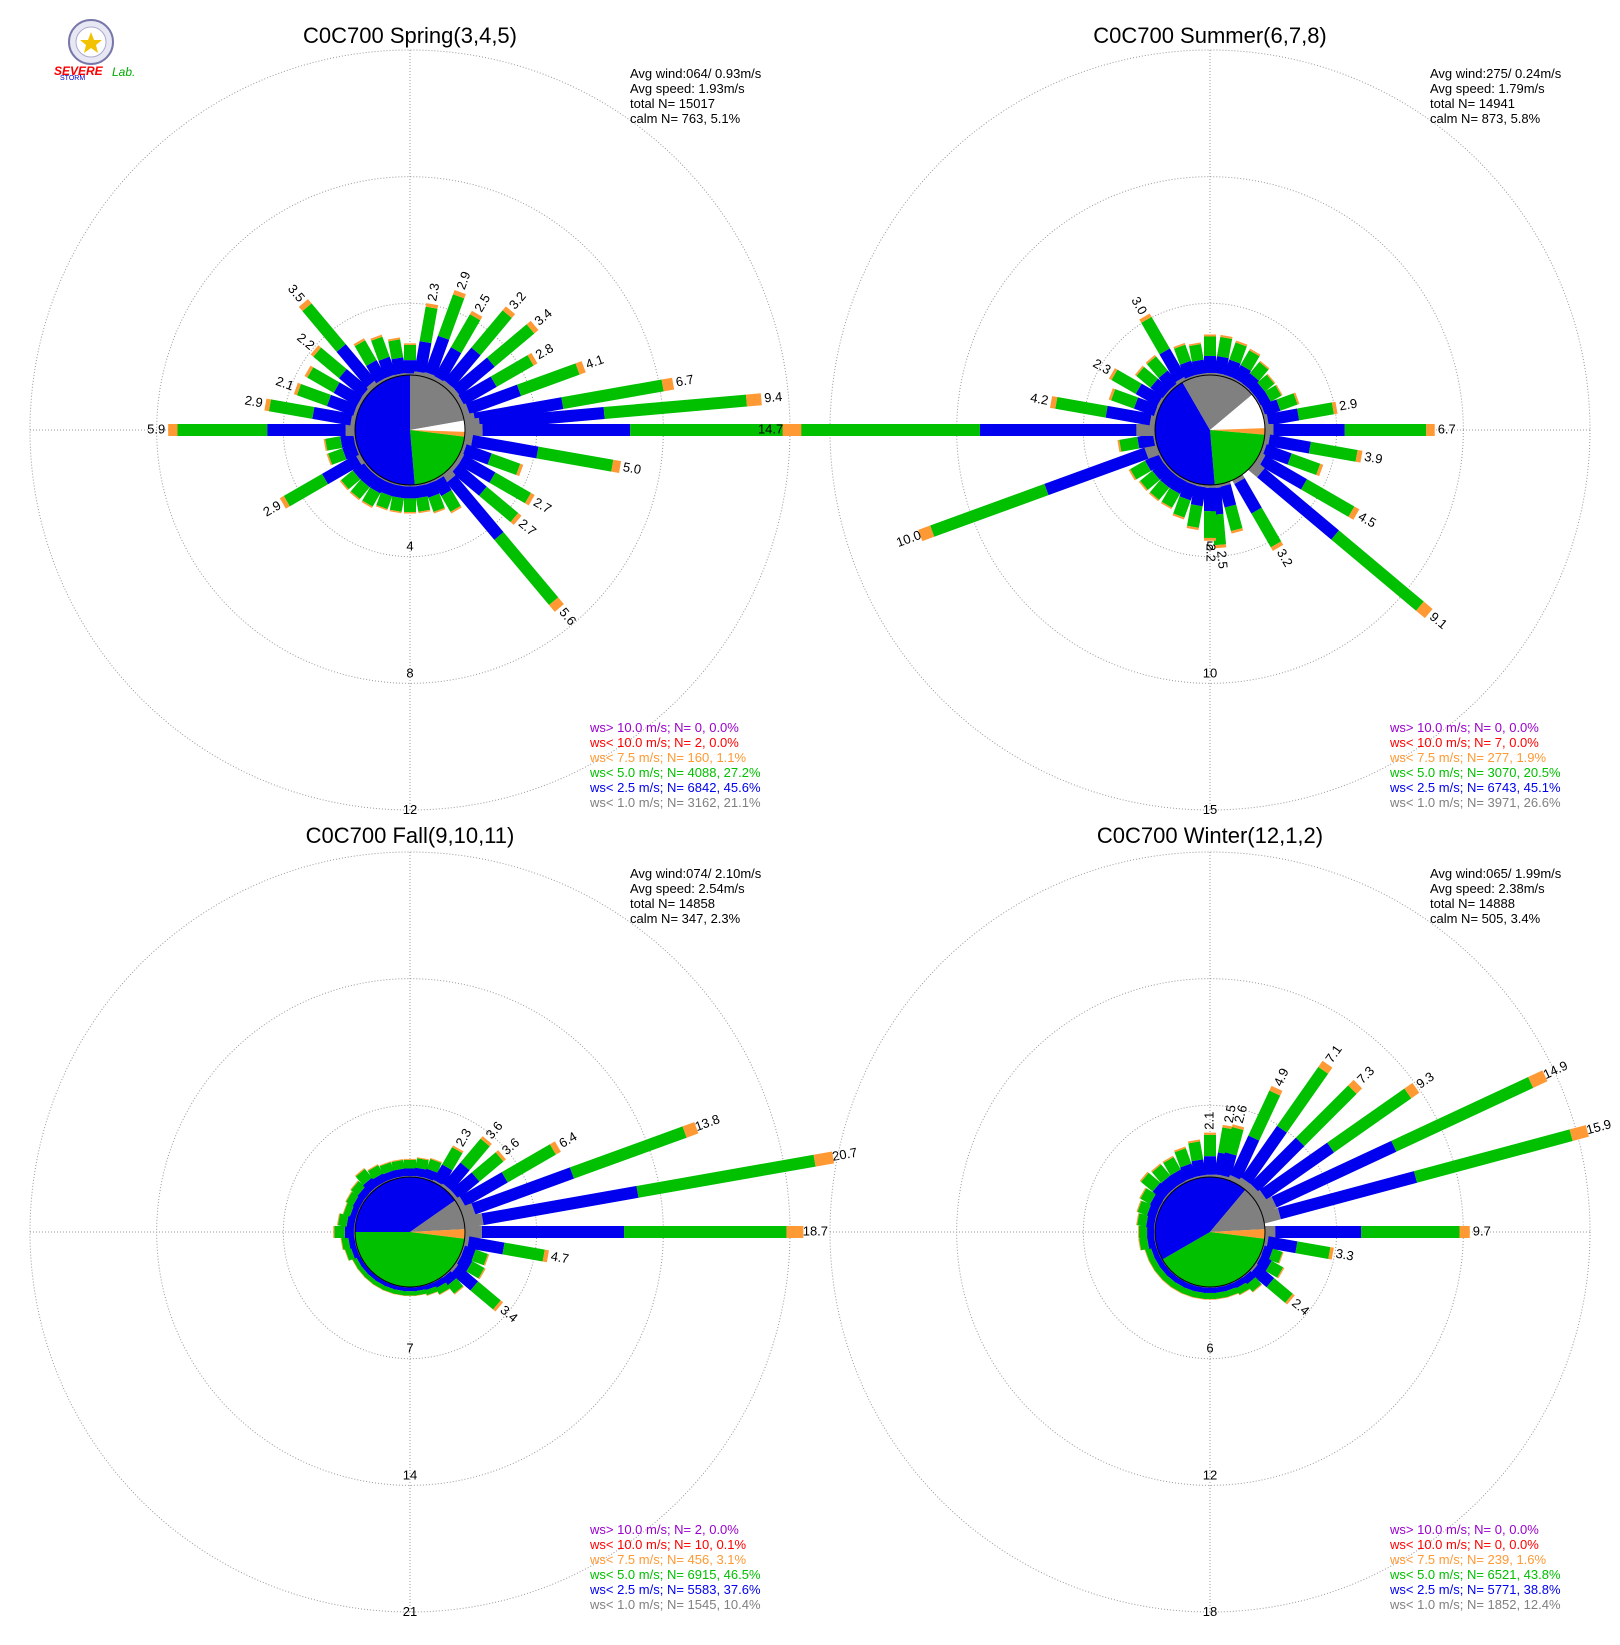  I want to click on legend-entry: ws< 10.0 m/s; N= 2, 0.0%, so click(664, 742).